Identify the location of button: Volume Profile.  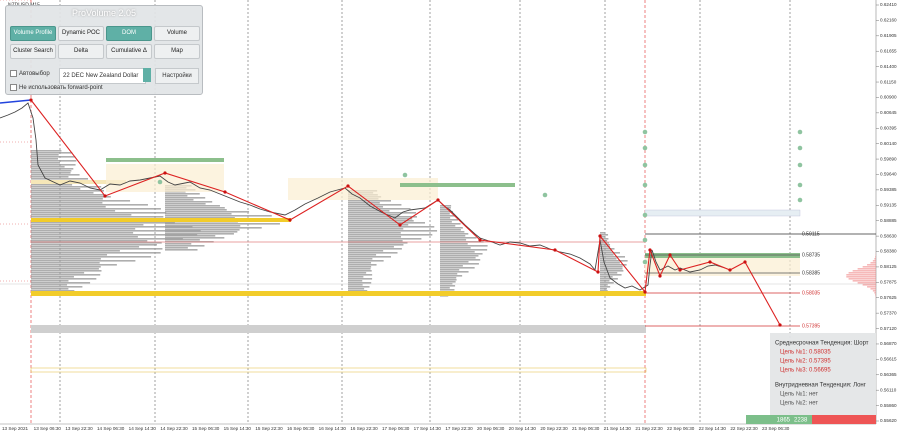
(33, 33).